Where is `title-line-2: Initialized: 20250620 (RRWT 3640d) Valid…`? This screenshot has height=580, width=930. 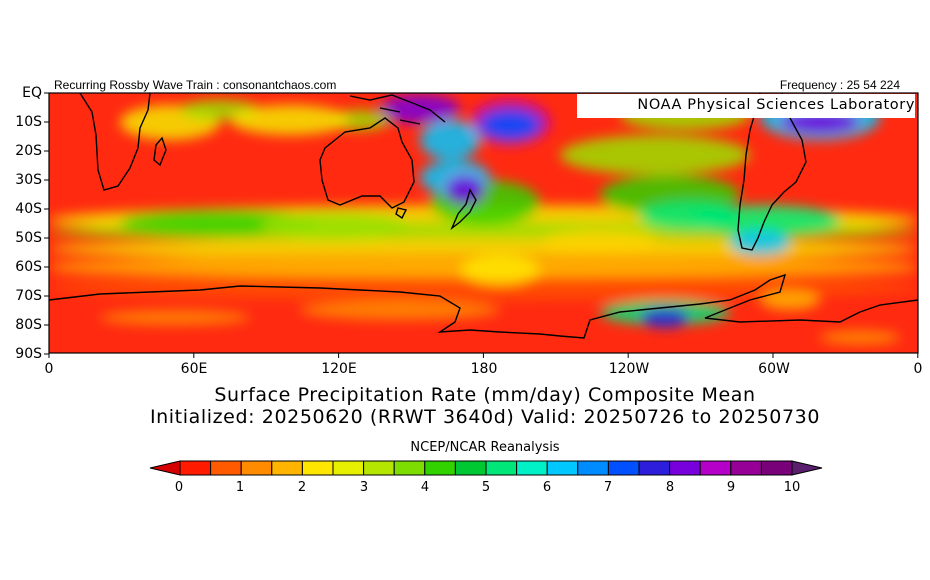
title-line-2: Initialized: 20250620 (RRWT 3640d) Valid… is located at coordinates (485, 417).